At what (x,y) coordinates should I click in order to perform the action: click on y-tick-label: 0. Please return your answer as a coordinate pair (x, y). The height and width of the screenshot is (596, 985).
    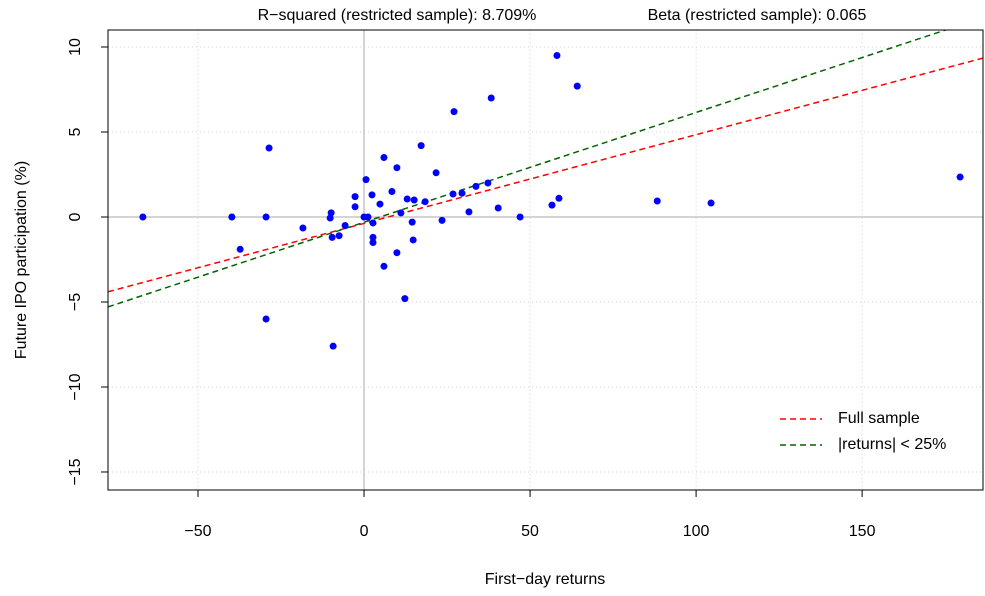
    Looking at the image, I should click on (75, 216).